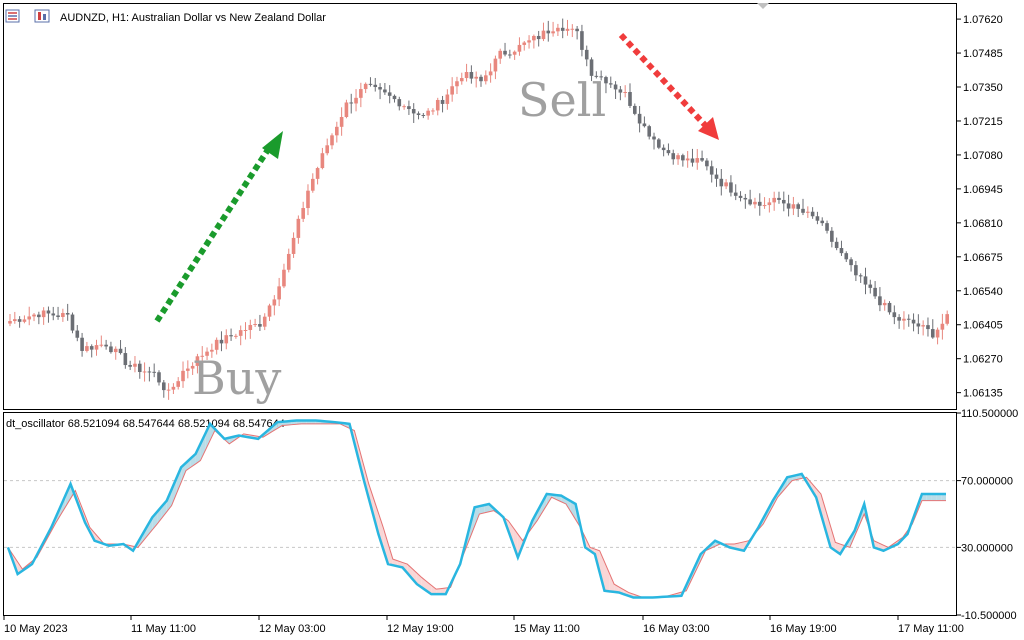 This screenshot has height=640, width=1024. Describe the element at coordinates (987, 482) in the screenshot. I see `osc-tick-label: 70.000000` at that location.